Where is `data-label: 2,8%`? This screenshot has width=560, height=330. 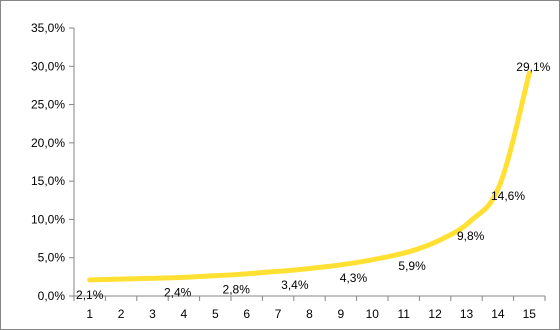
data-label: 2,8% is located at coordinates (237, 290).